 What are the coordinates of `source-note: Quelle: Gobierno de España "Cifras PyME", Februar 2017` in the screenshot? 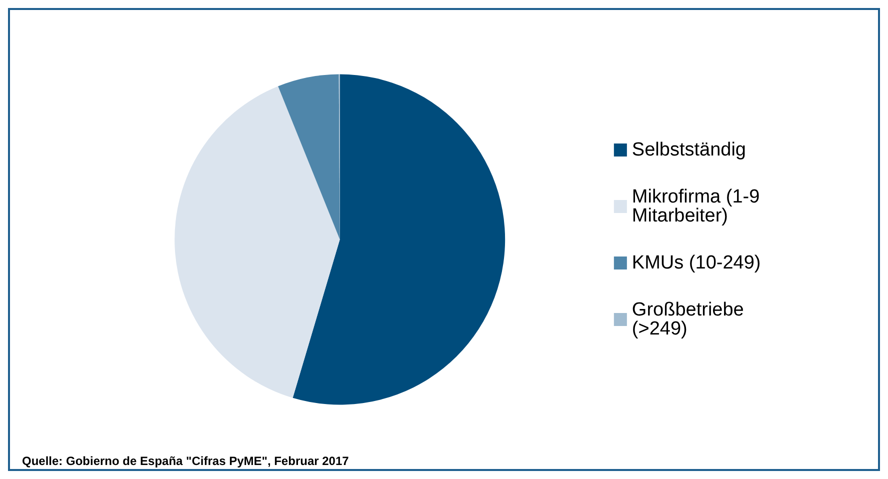 It's located at (186, 461).